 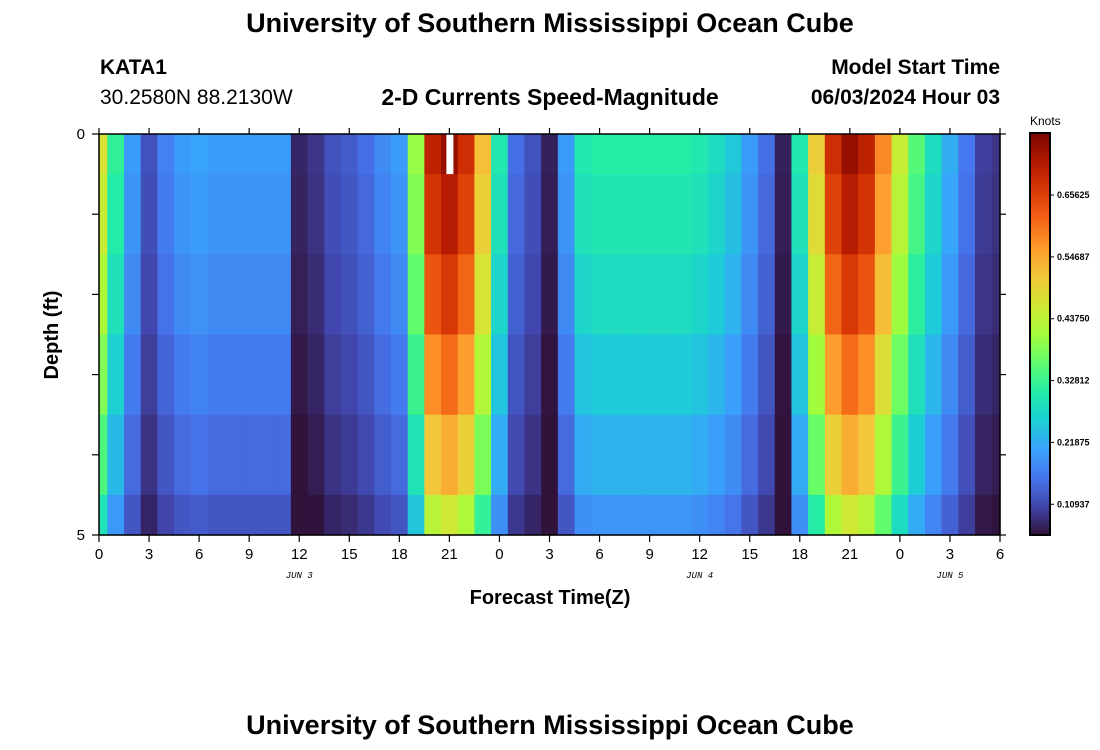 What do you see at coordinates (1040, 334) in the screenshot?
I see `colorbar-gradient` at bounding box center [1040, 334].